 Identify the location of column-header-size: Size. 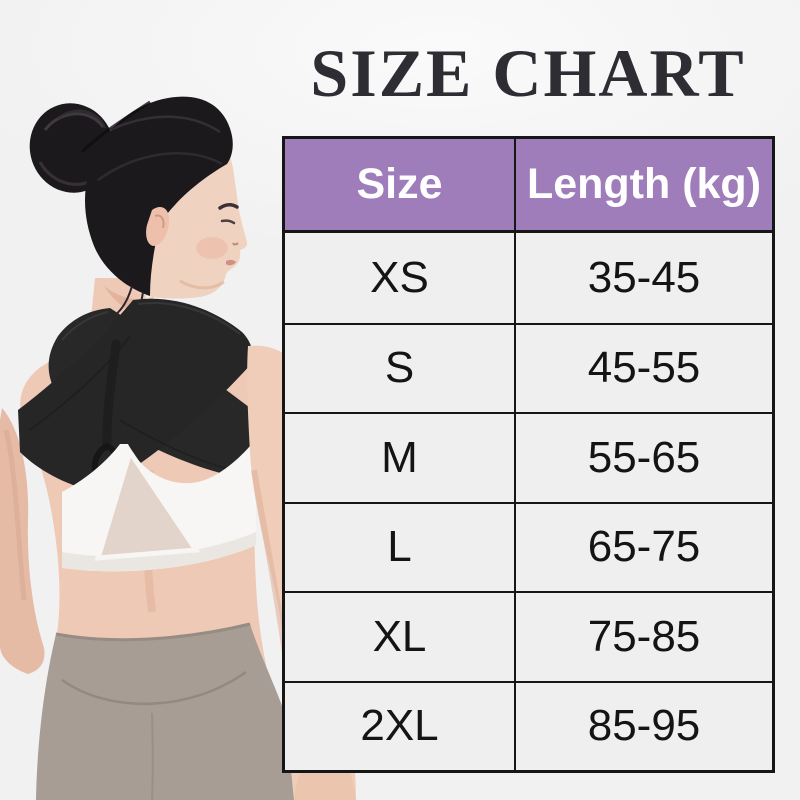
(400, 186).